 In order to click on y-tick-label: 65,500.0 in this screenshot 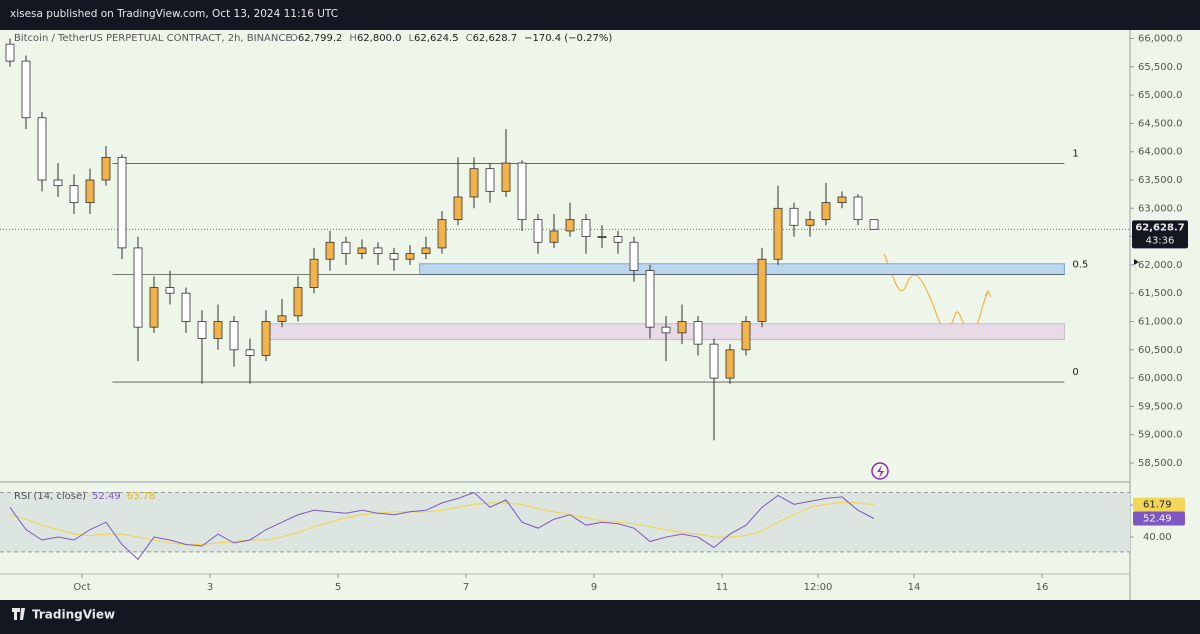, I will do `click(1160, 67)`.